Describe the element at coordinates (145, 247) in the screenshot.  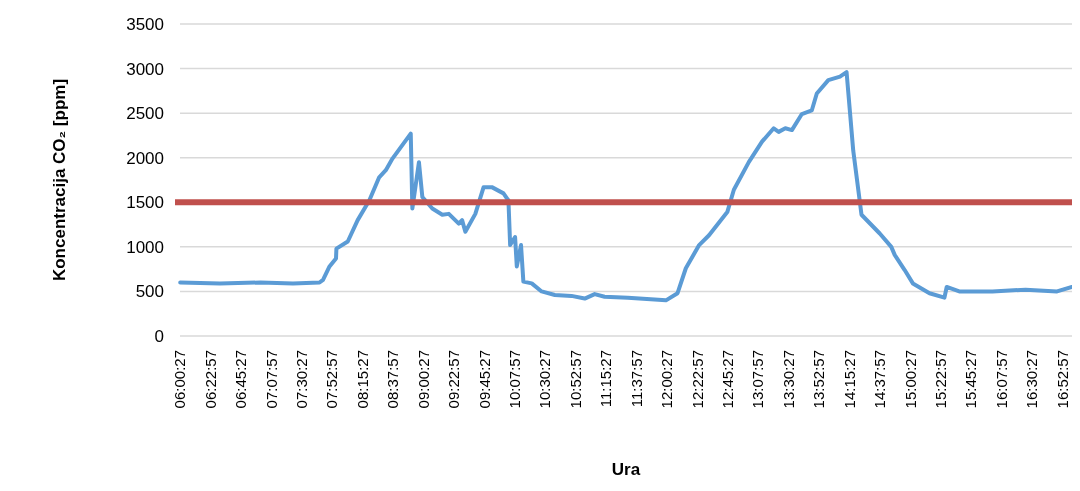
I see `y-tick-label: 1000` at that location.